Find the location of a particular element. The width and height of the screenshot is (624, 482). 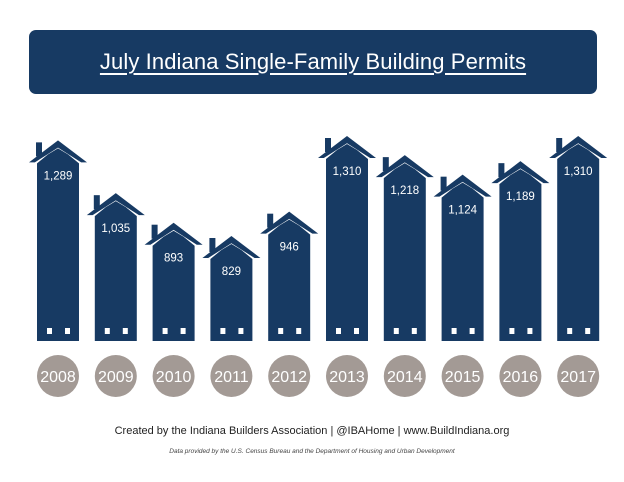

year-circle-2009 is located at coordinates (115, 376).